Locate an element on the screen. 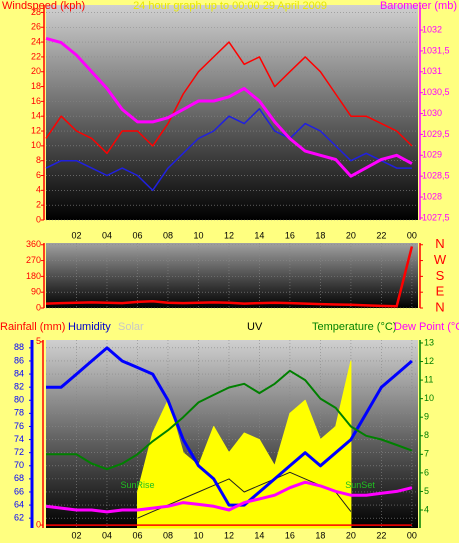 The image size is (459, 543). y2-axis-title: Barometer (mb) is located at coordinates (418, 6).